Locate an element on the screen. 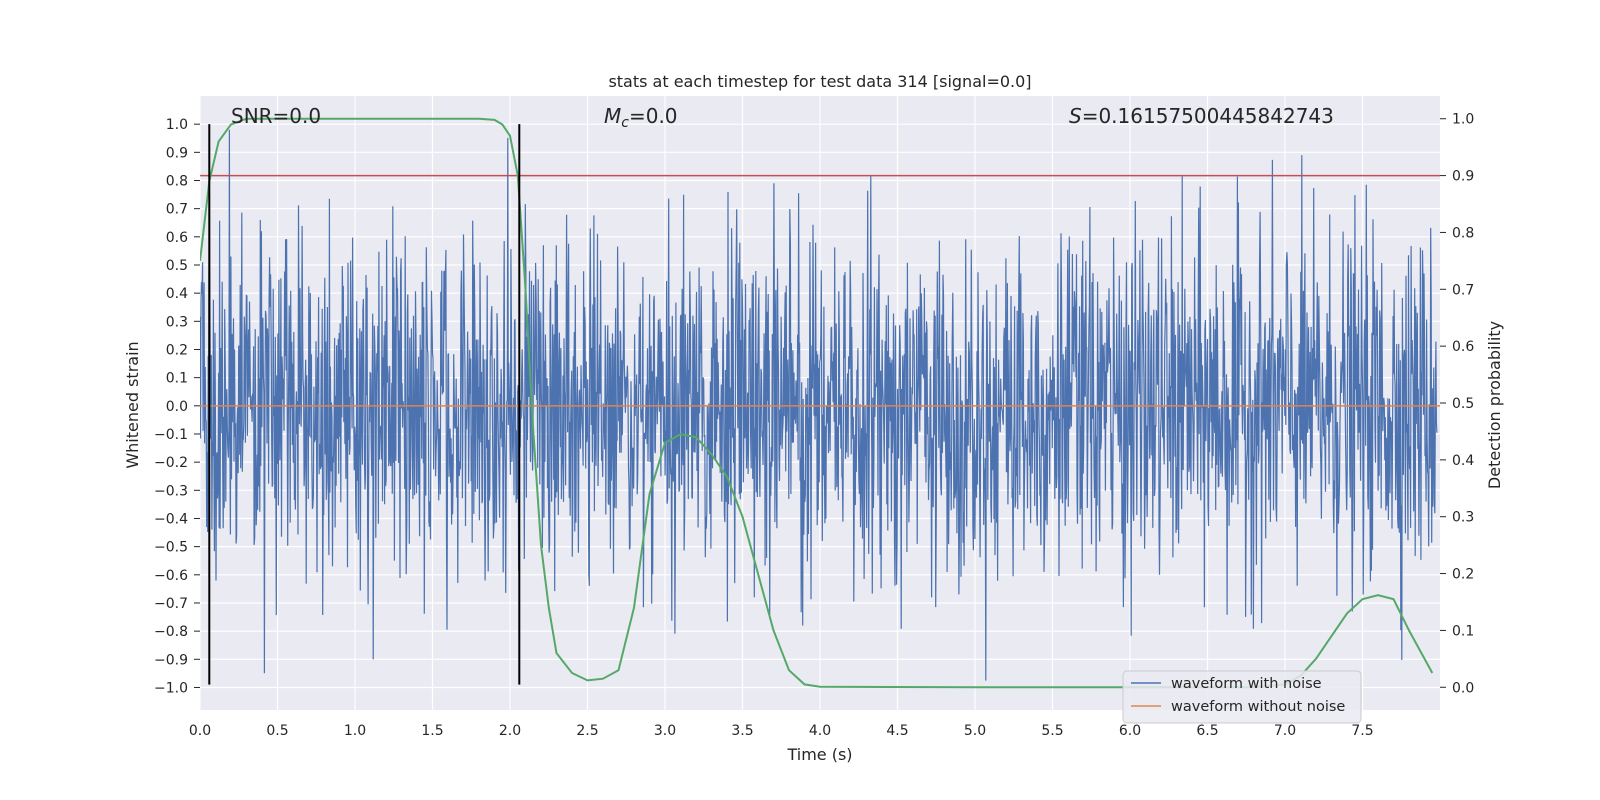 The width and height of the screenshot is (1600, 800). y-right-tick-label: 0.3 is located at coordinates (1463, 518).